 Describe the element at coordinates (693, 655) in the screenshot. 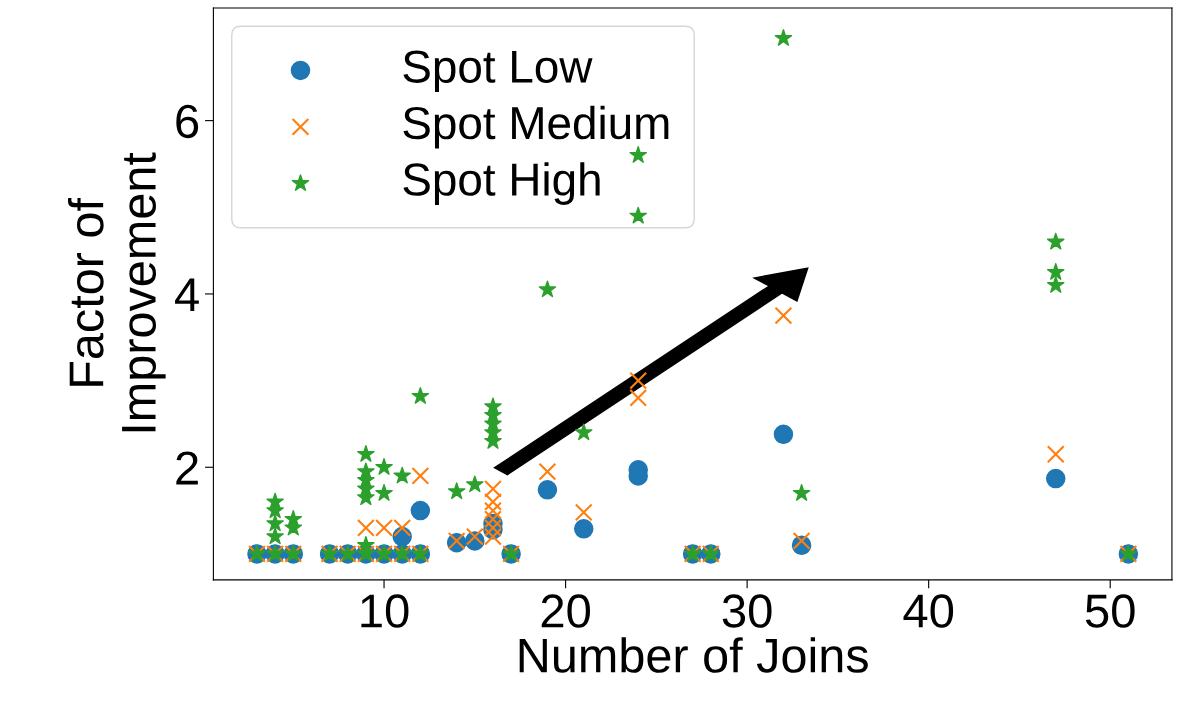

I see `x-axis-title: Number of Joins` at that location.